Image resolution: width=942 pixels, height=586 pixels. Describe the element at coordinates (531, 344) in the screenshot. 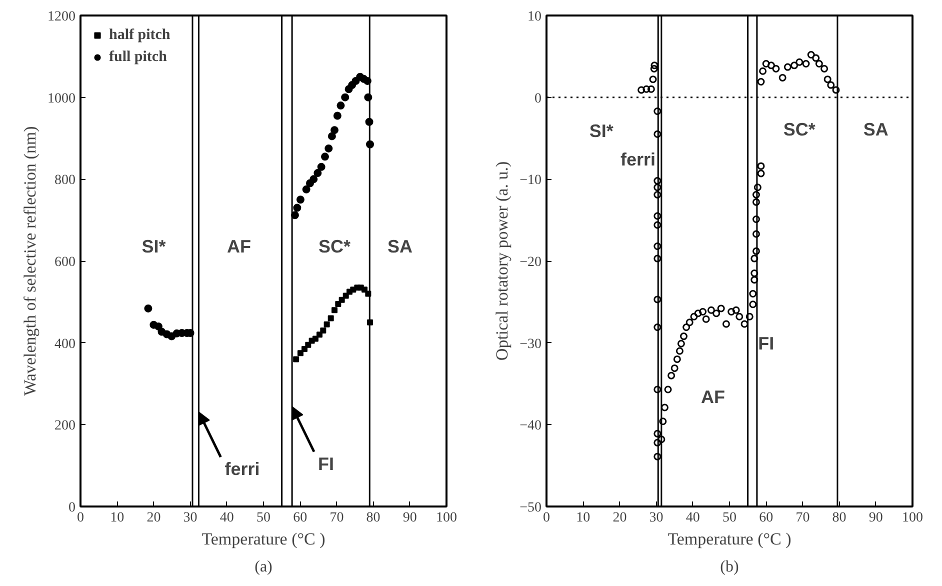

I see `y-tick-label: −30` at that location.